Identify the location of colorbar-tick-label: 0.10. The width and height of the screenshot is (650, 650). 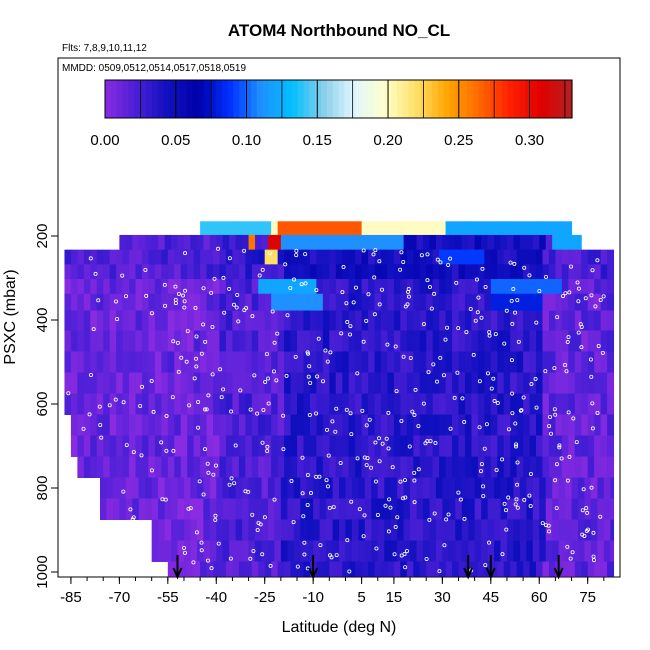
(246, 140).